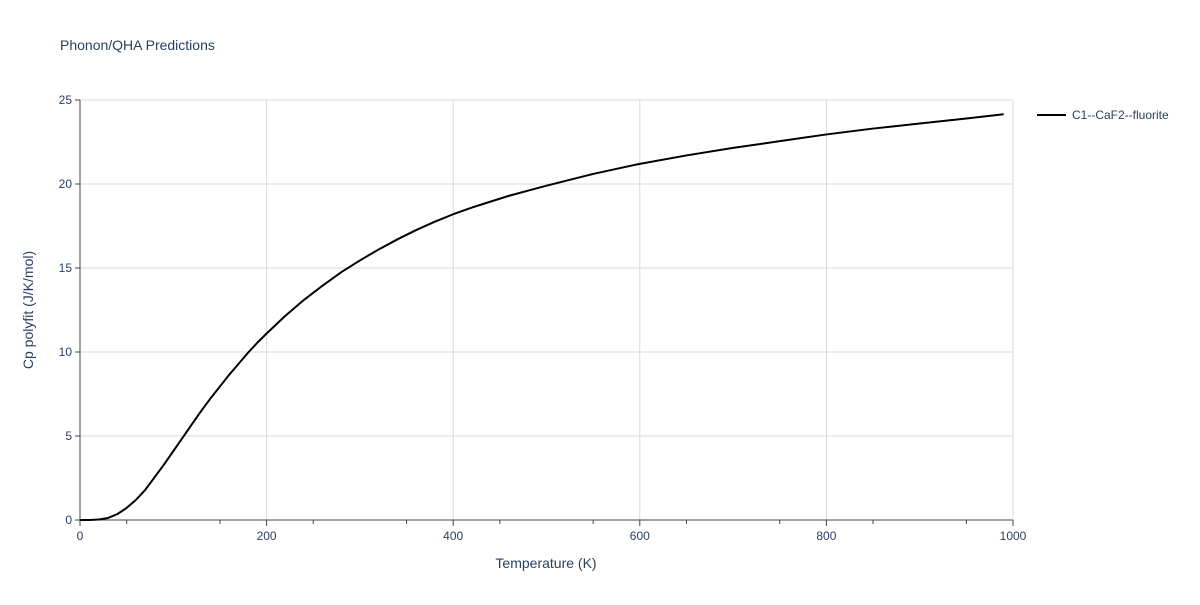 This screenshot has height=605, width=1200. I want to click on y-tick-label: 15, so click(66, 268).